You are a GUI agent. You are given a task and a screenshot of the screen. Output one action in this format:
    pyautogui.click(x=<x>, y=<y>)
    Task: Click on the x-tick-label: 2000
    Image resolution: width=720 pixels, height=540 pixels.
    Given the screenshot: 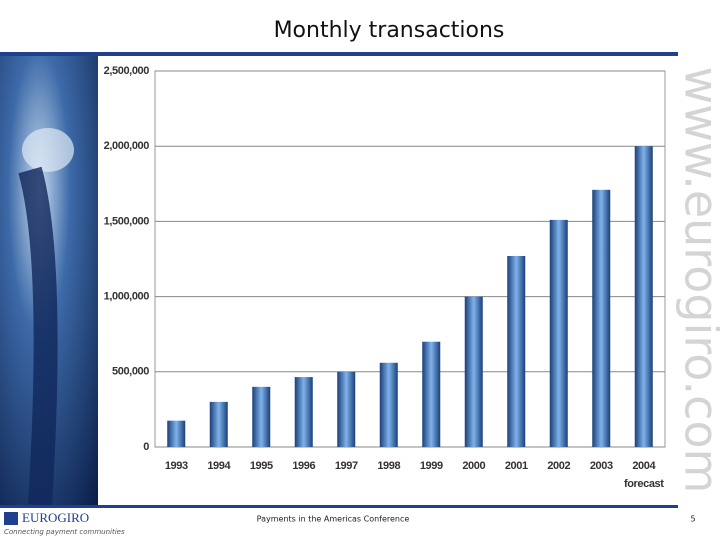 What is the action you would take?
    pyautogui.click(x=473, y=466)
    